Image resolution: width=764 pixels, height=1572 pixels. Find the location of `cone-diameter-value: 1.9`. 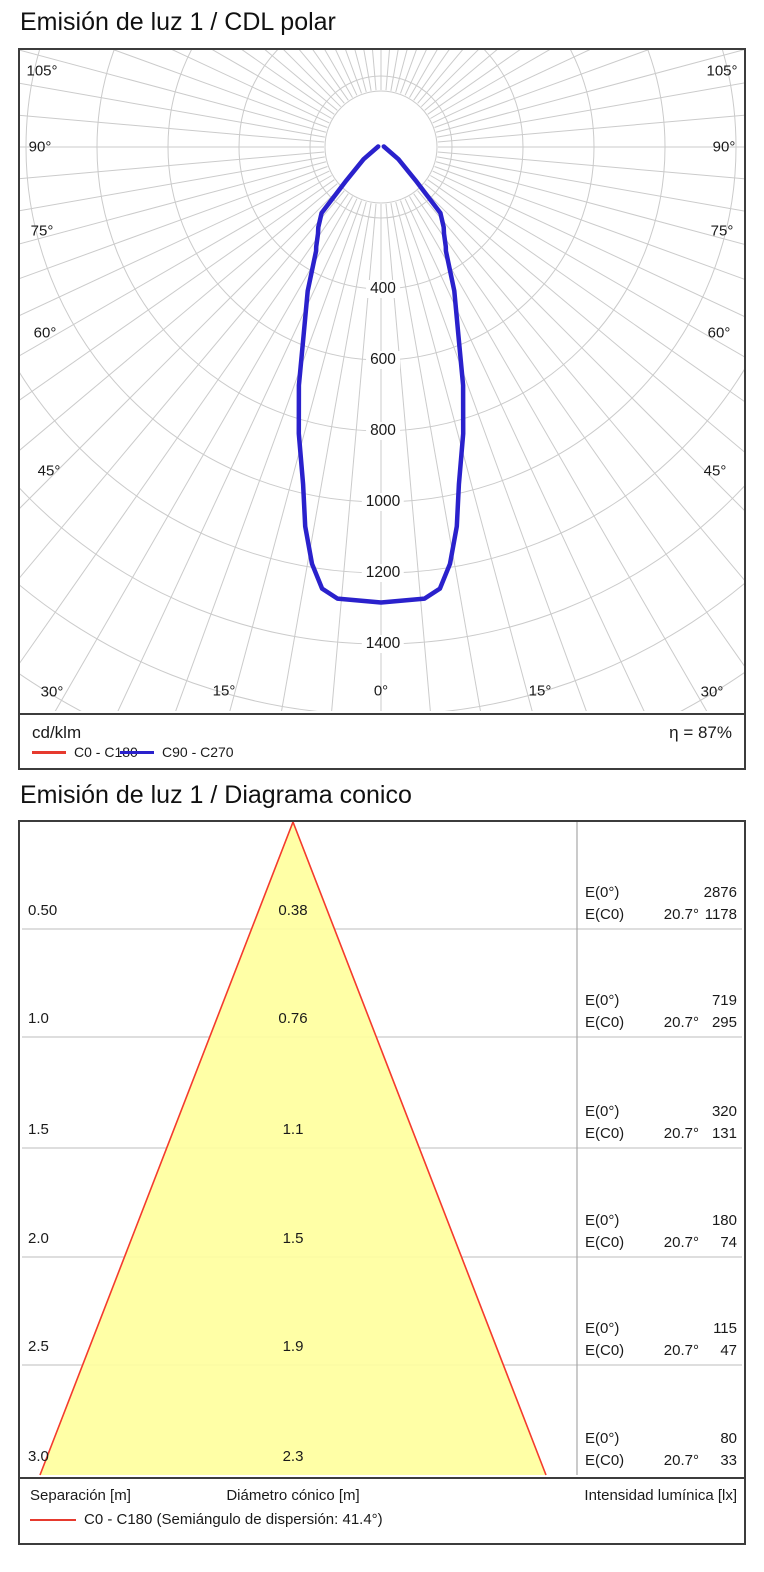

cone-diameter-value: 1.9 is located at coordinates (293, 1346).